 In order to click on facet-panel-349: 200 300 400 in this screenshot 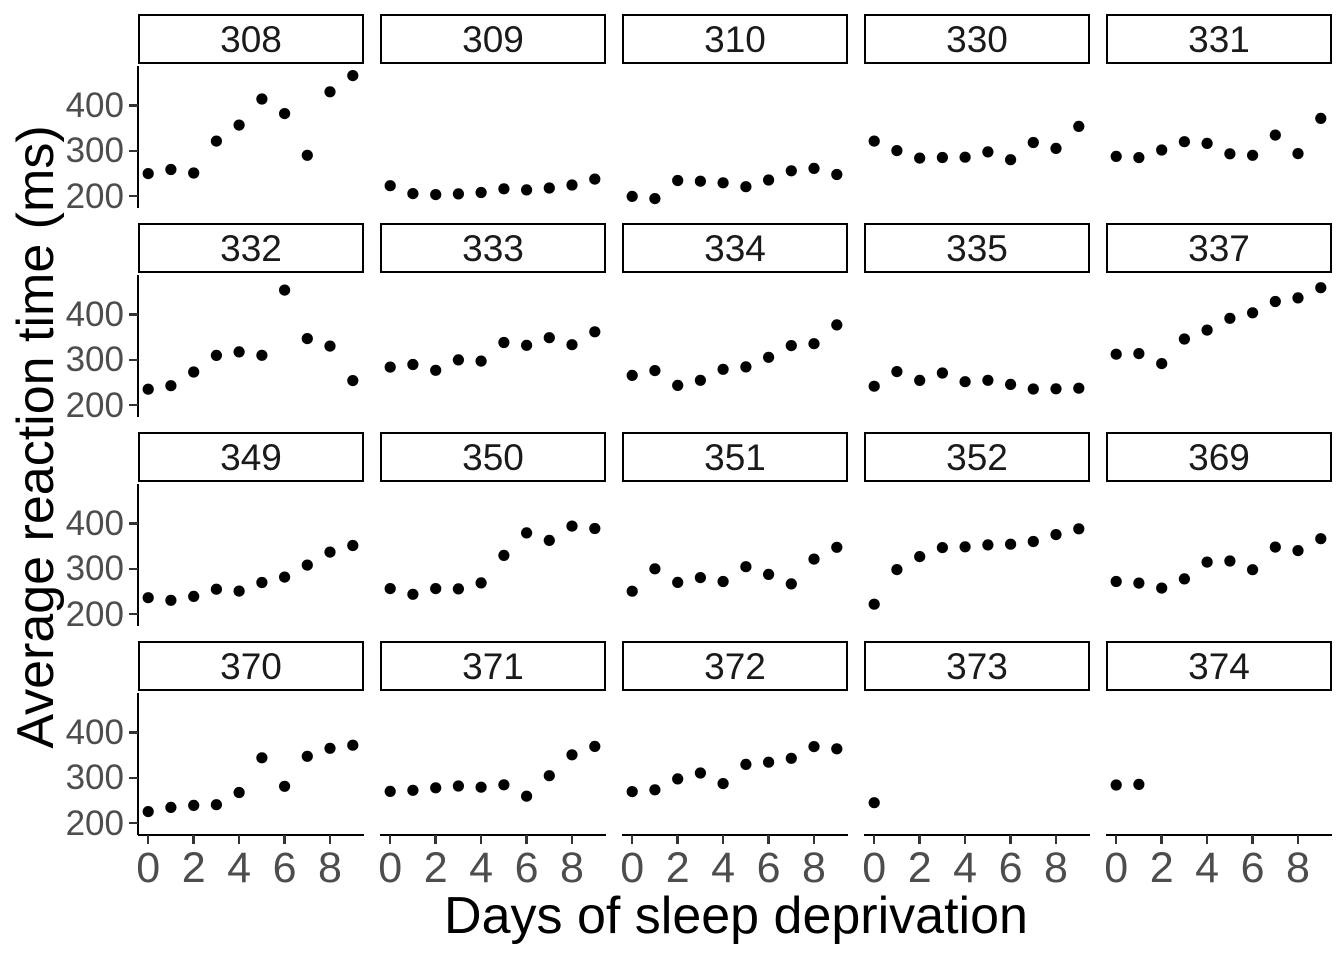, I will do `click(215, 558)`.